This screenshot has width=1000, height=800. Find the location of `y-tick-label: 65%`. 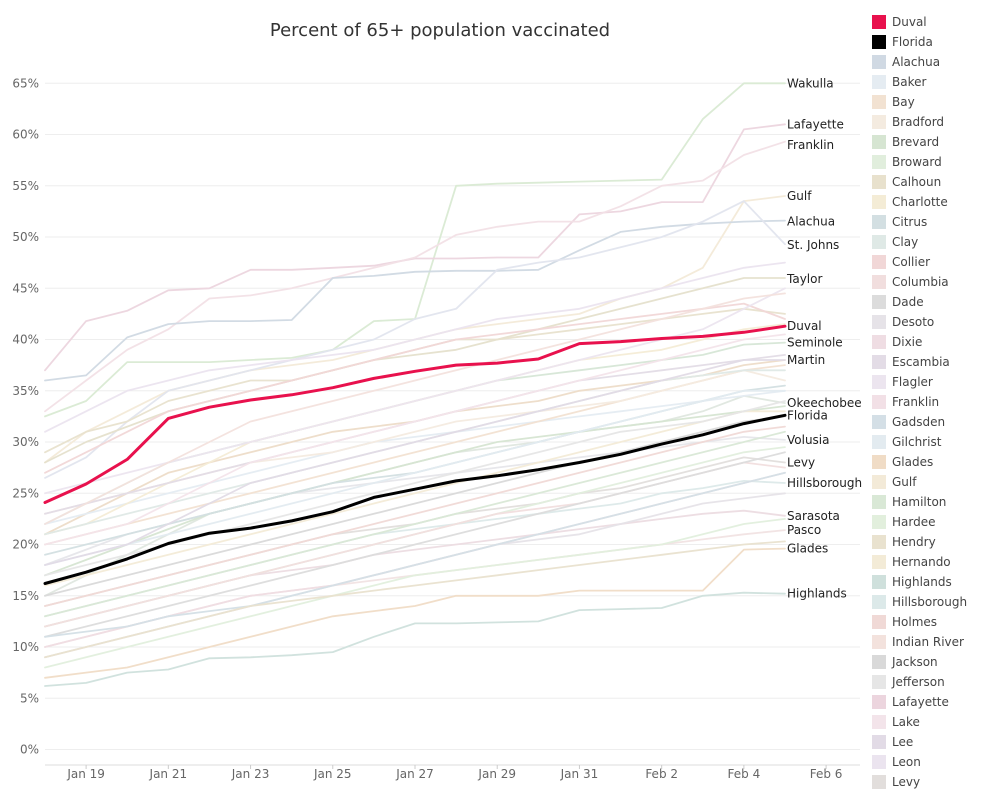

y-tick-label: 65% is located at coordinates (25, 83).